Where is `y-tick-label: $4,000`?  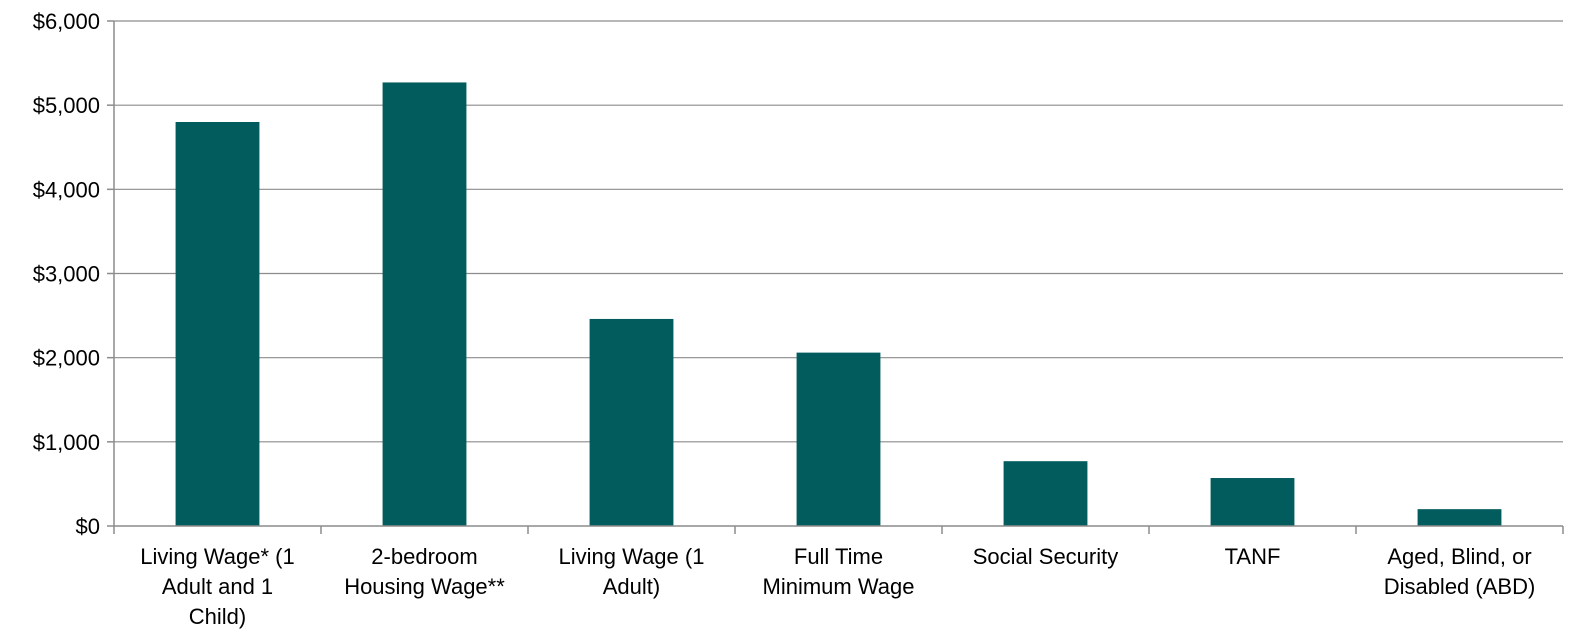 y-tick-label: $4,000 is located at coordinates (66, 189).